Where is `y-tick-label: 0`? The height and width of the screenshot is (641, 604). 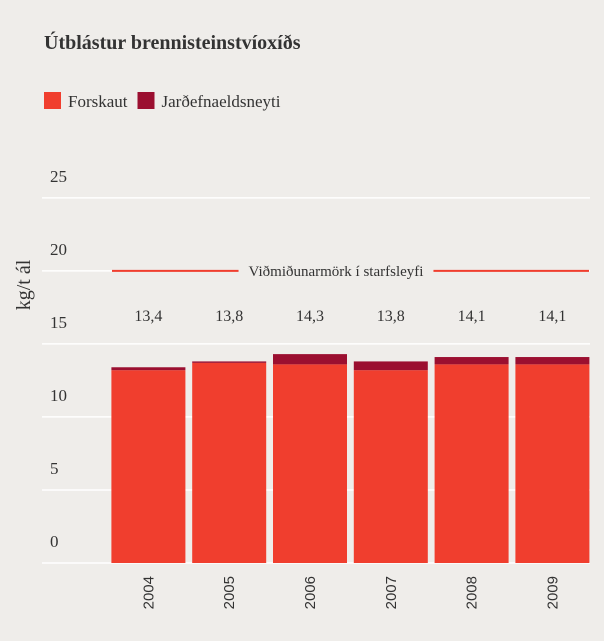 y-tick-label: 0 is located at coordinates (54, 541).